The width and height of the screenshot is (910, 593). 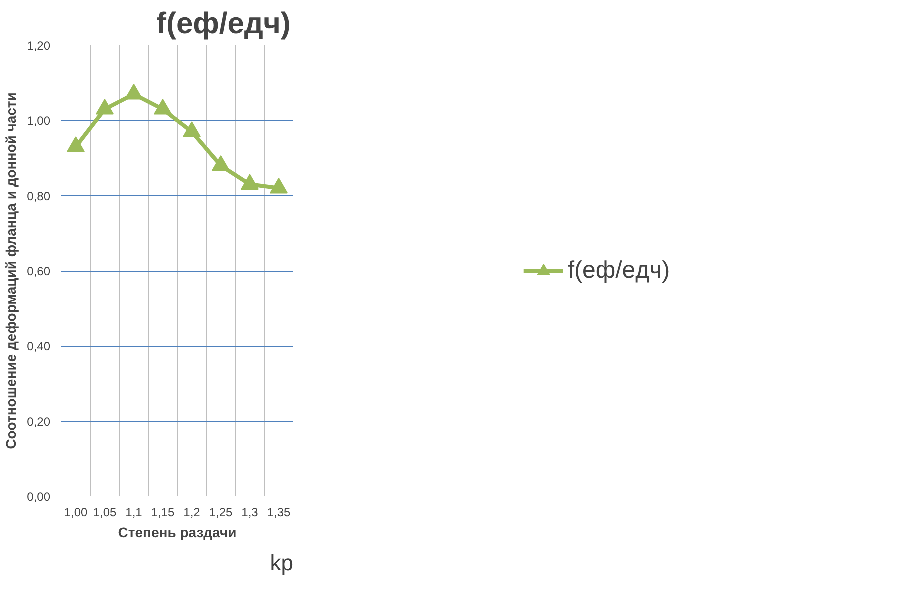 What do you see at coordinates (39, 421) in the screenshot?
I see `y-tick-label: 0,20` at bounding box center [39, 421].